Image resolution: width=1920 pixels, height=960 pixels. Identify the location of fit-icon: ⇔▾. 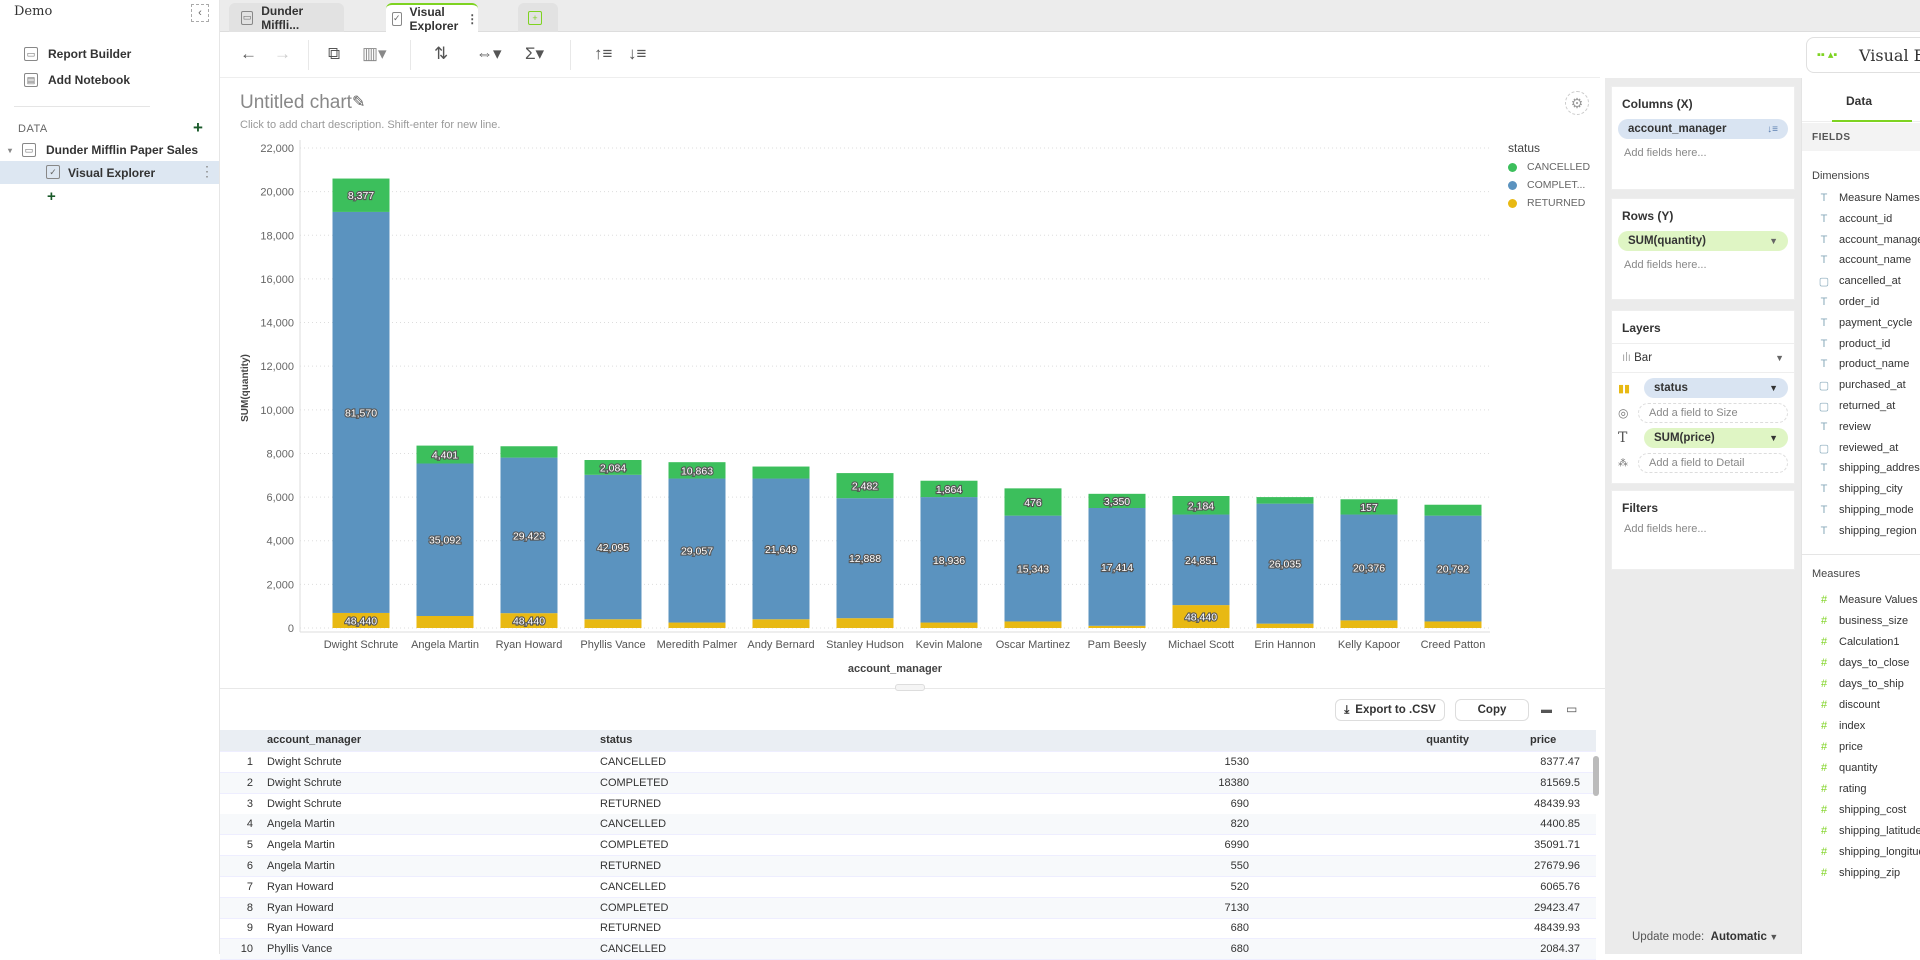
(489, 53).